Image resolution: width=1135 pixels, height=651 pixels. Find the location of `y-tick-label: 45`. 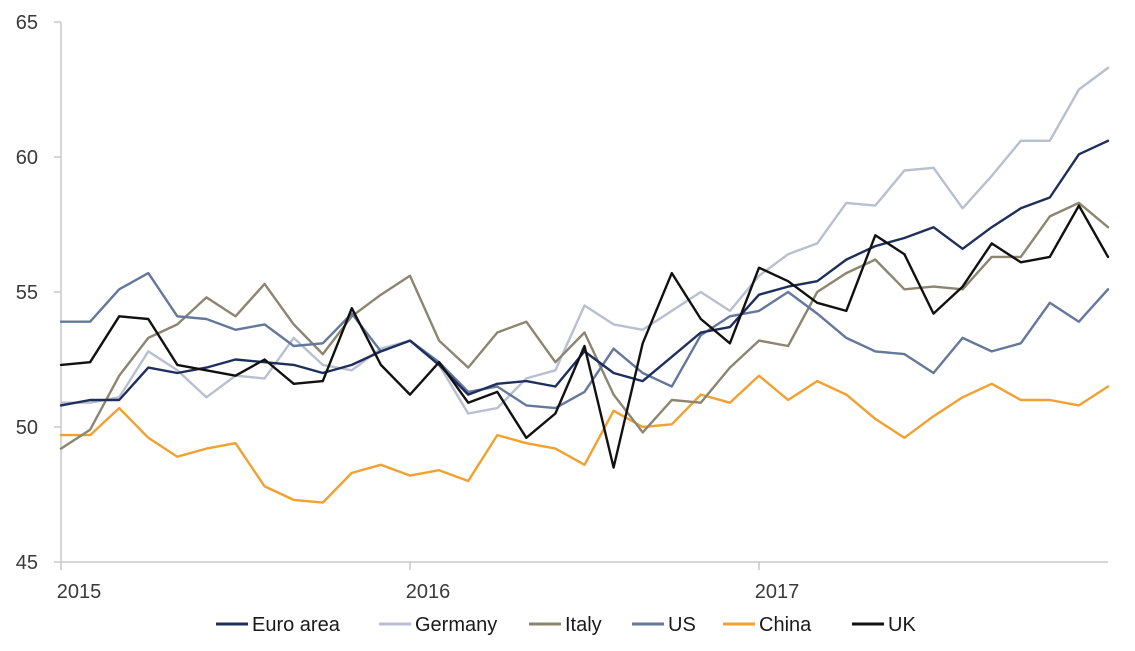

y-tick-label: 45 is located at coordinates (27, 563).